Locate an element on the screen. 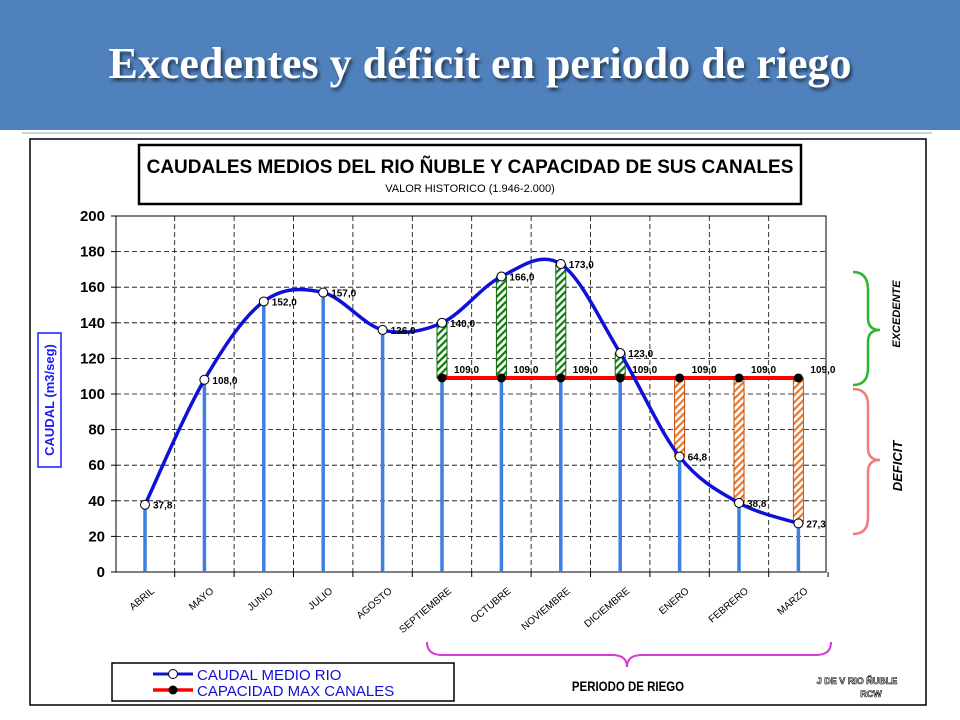  y-tick-label: 160 is located at coordinates (92, 287).